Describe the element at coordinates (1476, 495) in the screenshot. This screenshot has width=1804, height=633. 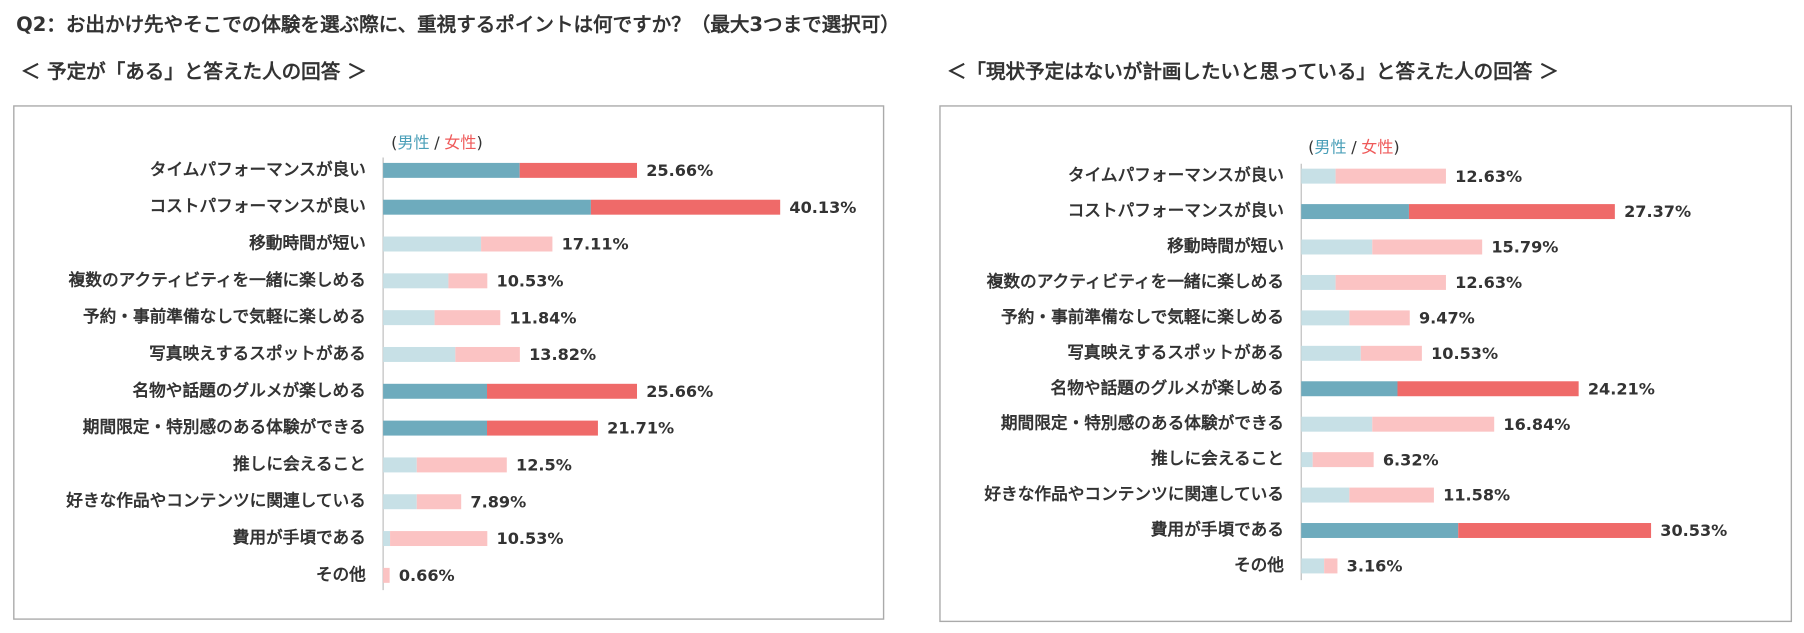
I see `value-label: 11.58%` at that location.